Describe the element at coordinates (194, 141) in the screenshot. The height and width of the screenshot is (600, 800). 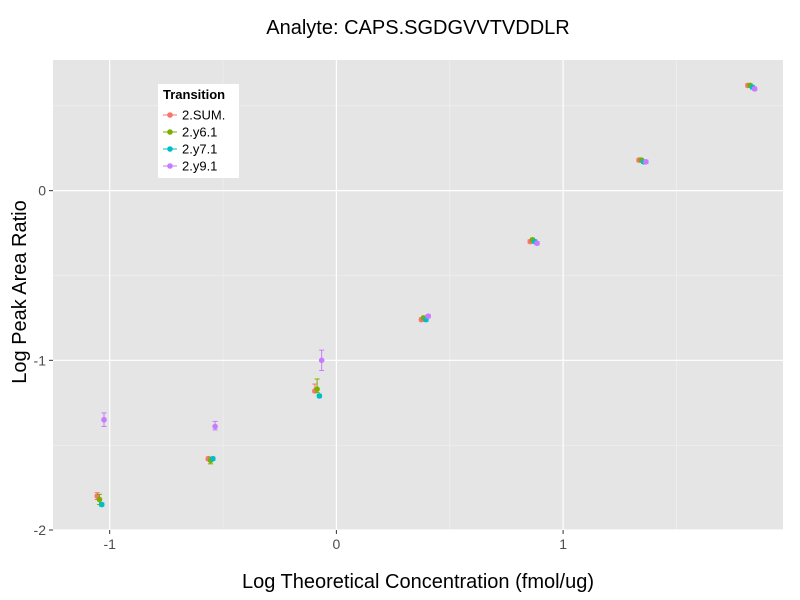
I see `legend-items: 2.SUM. 2.y6.1 2.y7.1 2.y9.1` at that location.